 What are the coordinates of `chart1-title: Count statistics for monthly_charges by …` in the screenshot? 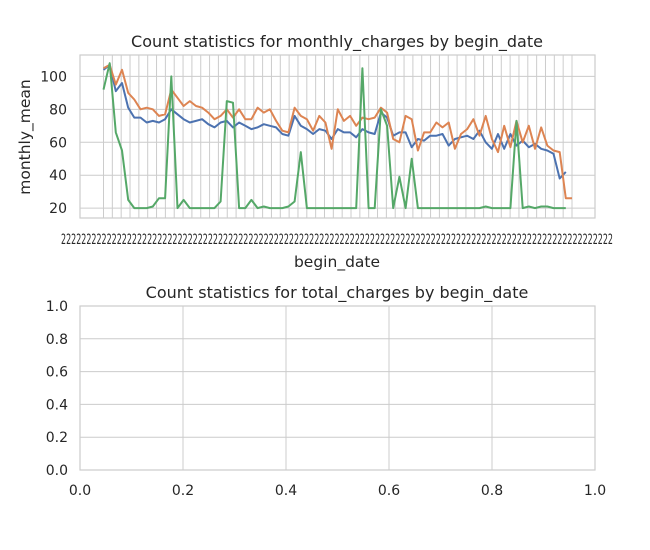 It's located at (337, 42).